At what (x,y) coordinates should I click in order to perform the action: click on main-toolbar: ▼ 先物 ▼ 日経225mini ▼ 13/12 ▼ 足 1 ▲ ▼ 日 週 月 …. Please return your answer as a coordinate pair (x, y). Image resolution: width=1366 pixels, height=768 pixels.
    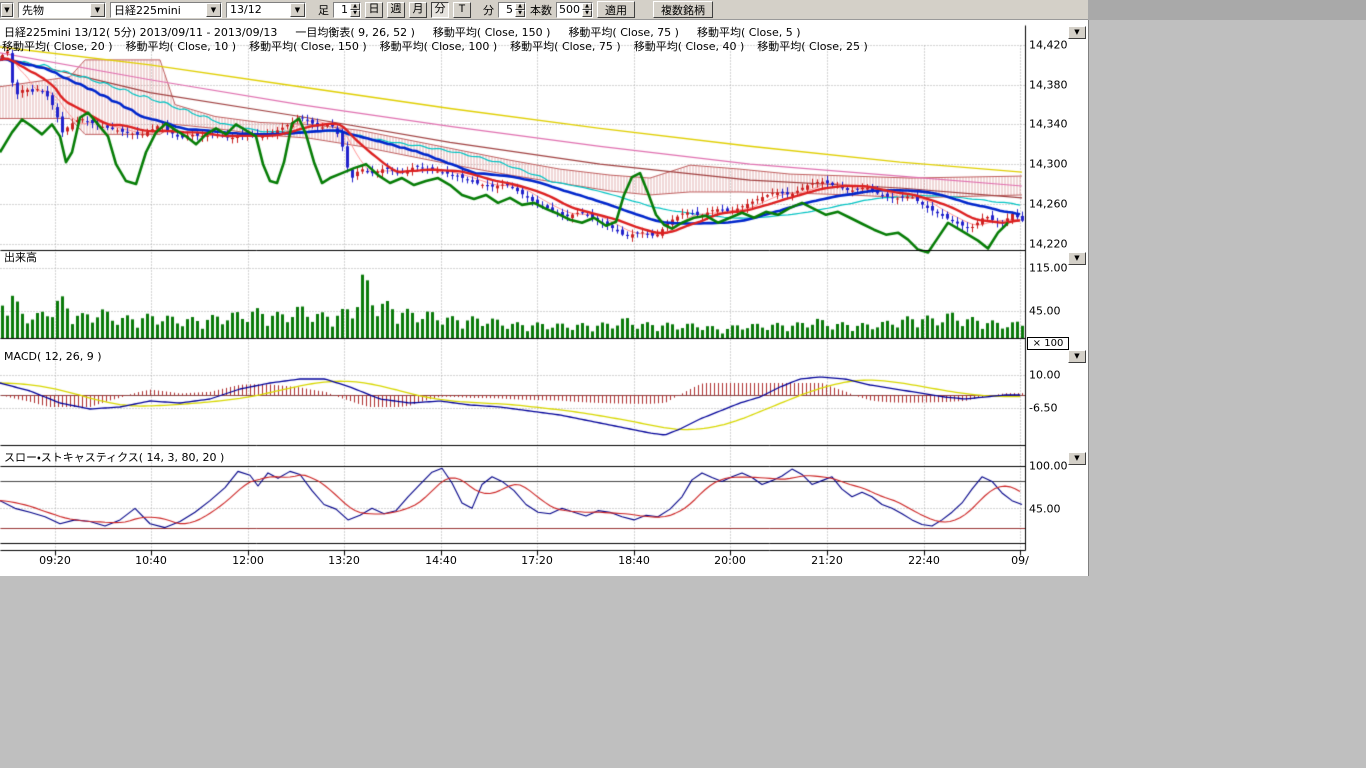
    Looking at the image, I should click on (544, 10).